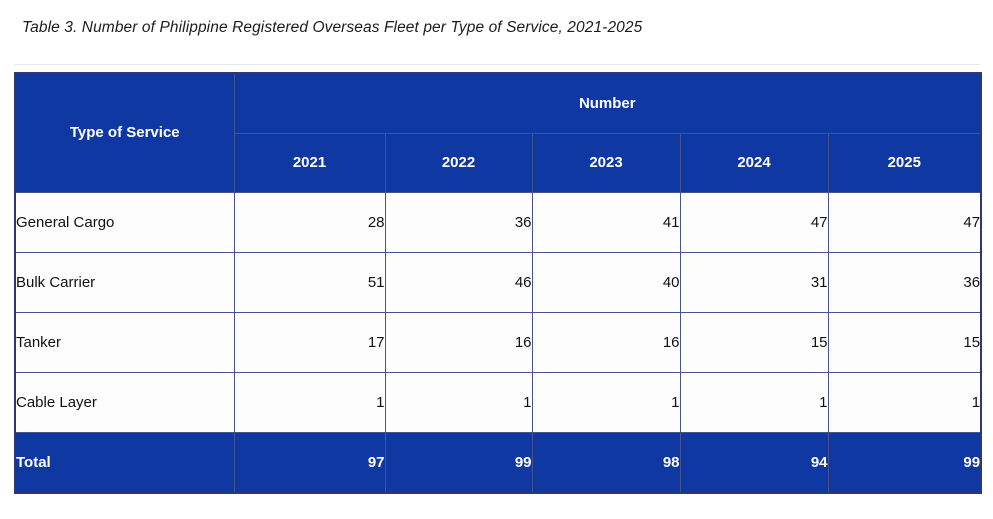  I want to click on total-value: 94, so click(754, 462).